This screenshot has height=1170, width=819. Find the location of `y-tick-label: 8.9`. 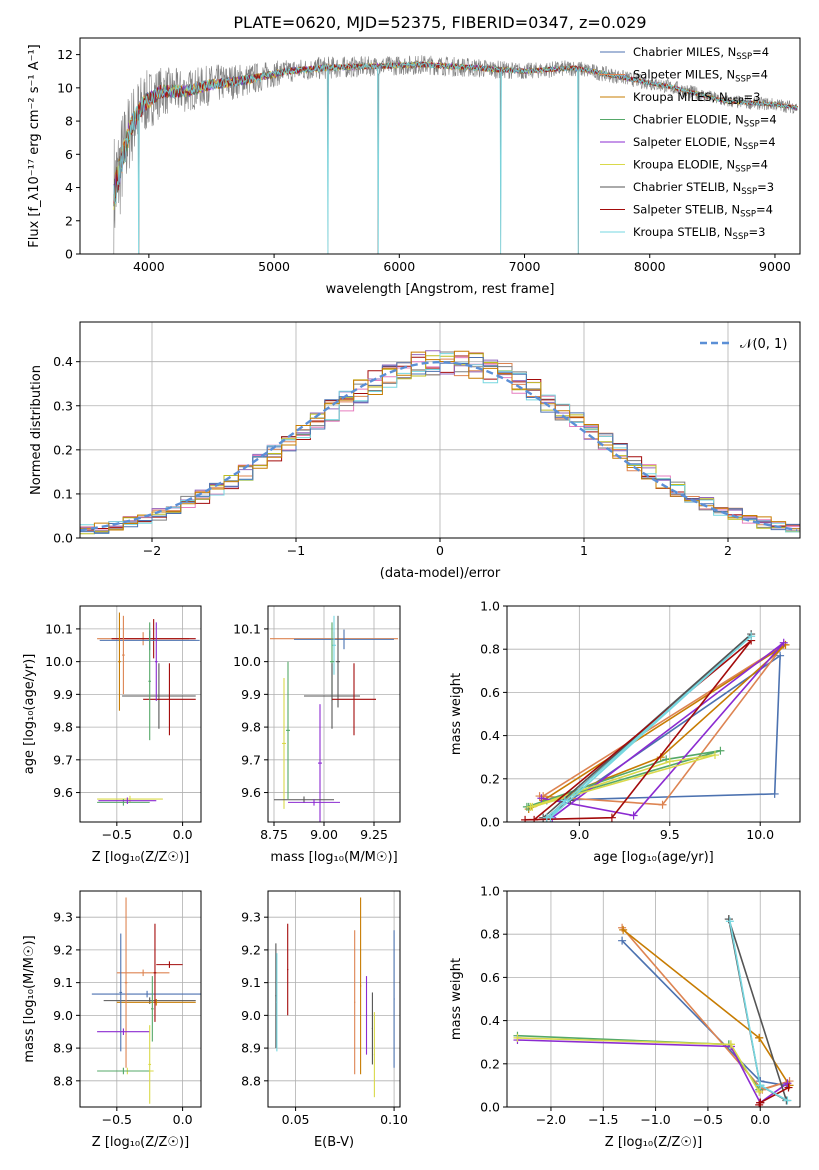

y-tick-label: 8.9 is located at coordinates (63, 1048).